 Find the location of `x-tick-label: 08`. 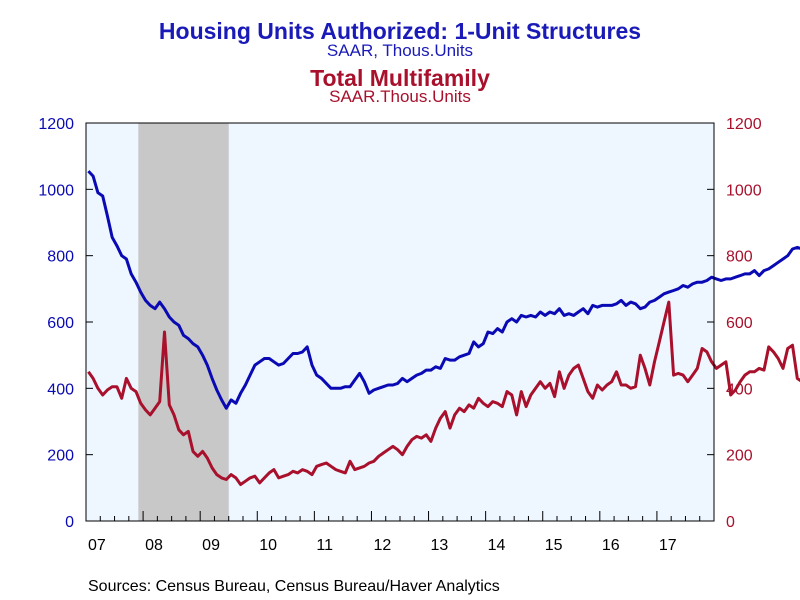

x-tick-label: 08 is located at coordinates (154, 545).